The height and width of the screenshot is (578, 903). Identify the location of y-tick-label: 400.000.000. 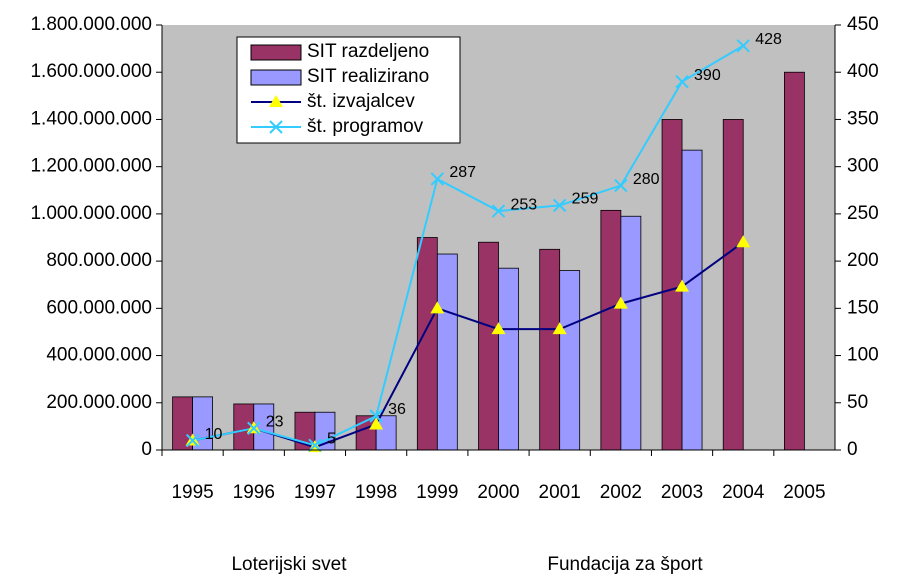
(99, 355).